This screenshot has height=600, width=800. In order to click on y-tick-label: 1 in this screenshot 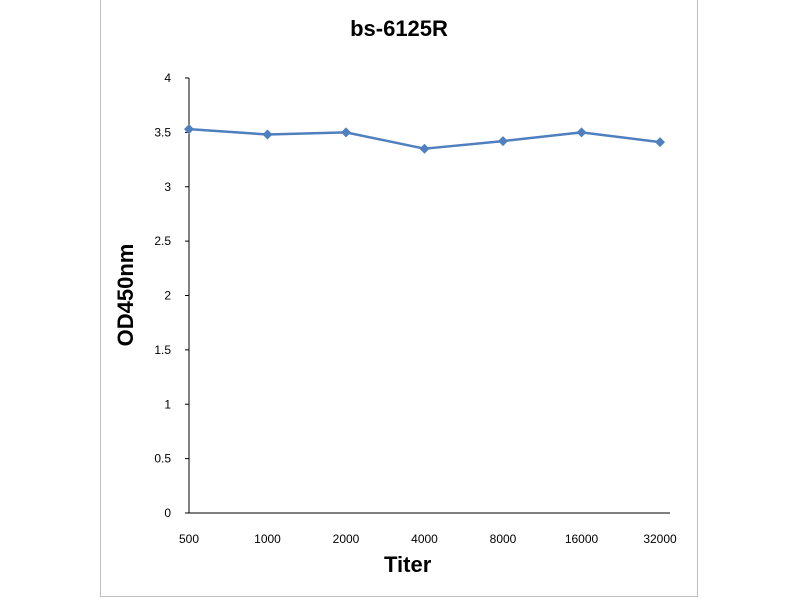, I will do `click(167, 404)`.